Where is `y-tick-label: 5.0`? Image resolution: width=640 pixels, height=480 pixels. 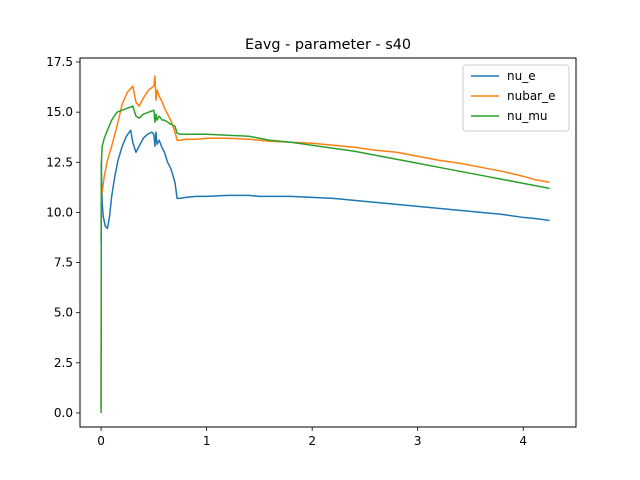
y-tick-label: 5.0 is located at coordinates (63, 313).